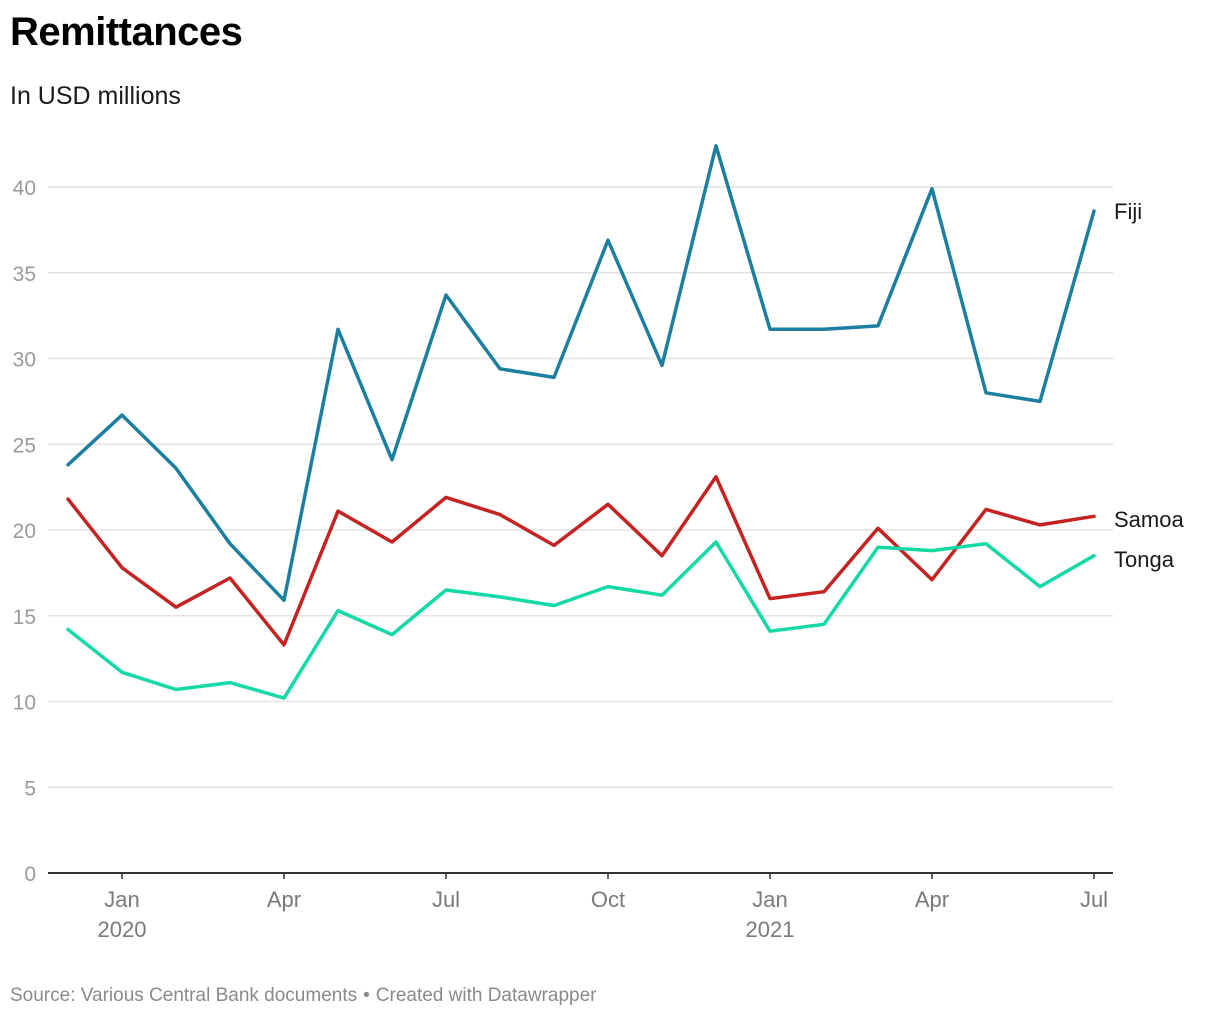 The image size is (1220, 1020). Describe the element at coordinates (24, 360) in the screenshot. I see `y-tick-label: 30` at that location.